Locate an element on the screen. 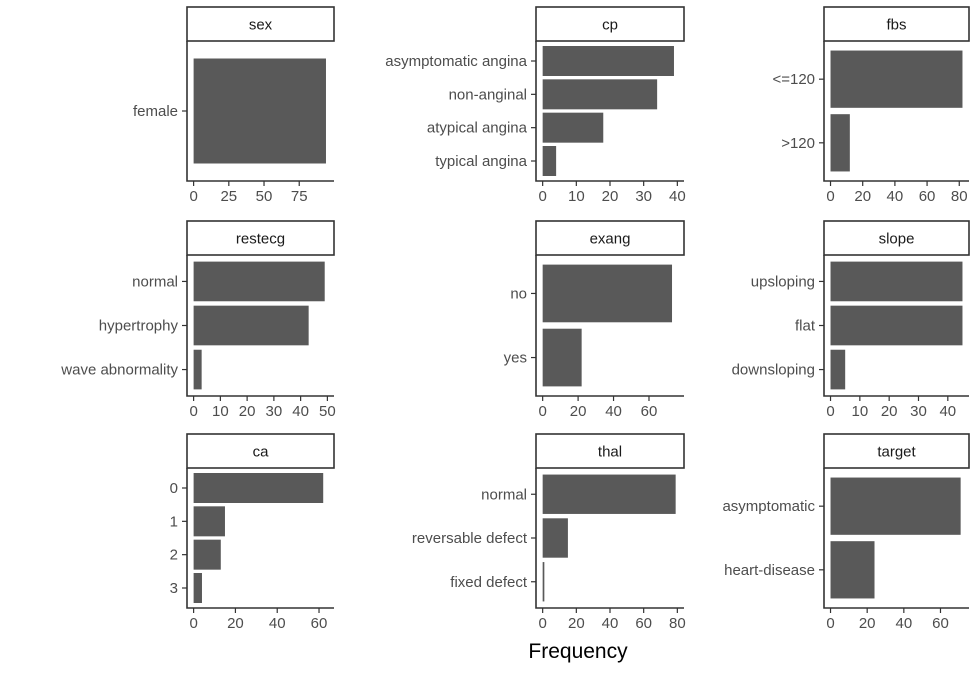 This screenshot has height=677, width=980. facet-strip-fbs is located at coordinates (896, 24).